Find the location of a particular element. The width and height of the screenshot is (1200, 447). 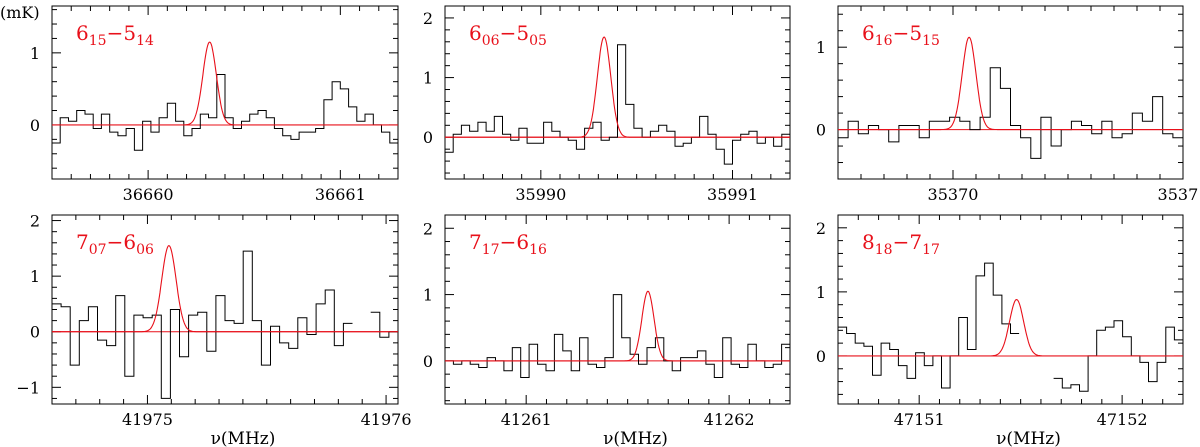

x-tick-label: 41976 is located at coordinates (386, 419).